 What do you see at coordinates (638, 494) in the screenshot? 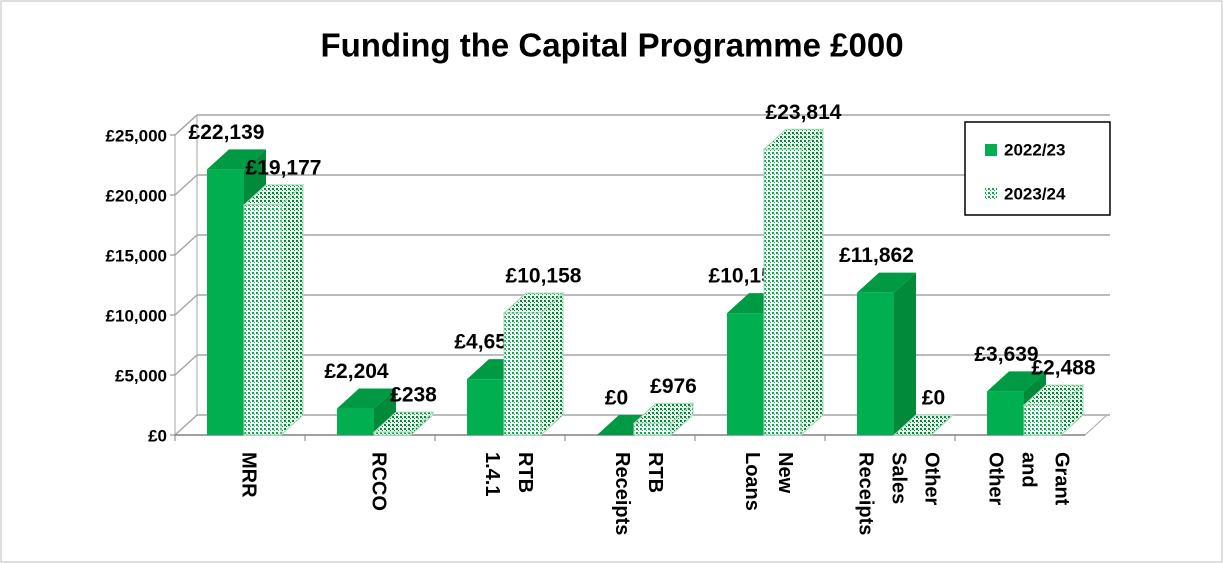
I see `x-tick-label: RTB Receipts` at bounding box center [638, 494].